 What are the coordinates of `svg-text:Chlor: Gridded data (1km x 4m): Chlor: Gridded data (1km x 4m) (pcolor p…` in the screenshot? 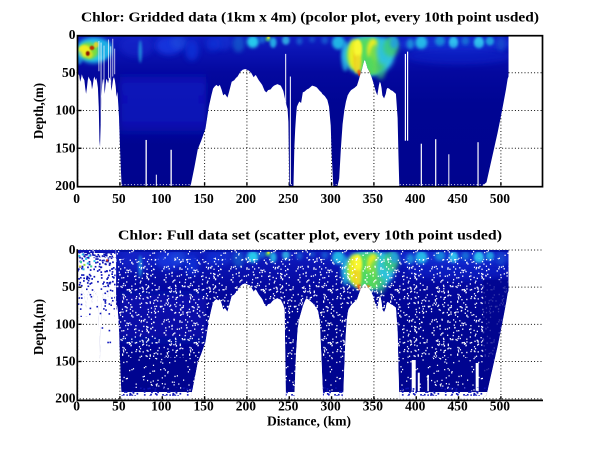 It's located at (310, 17).